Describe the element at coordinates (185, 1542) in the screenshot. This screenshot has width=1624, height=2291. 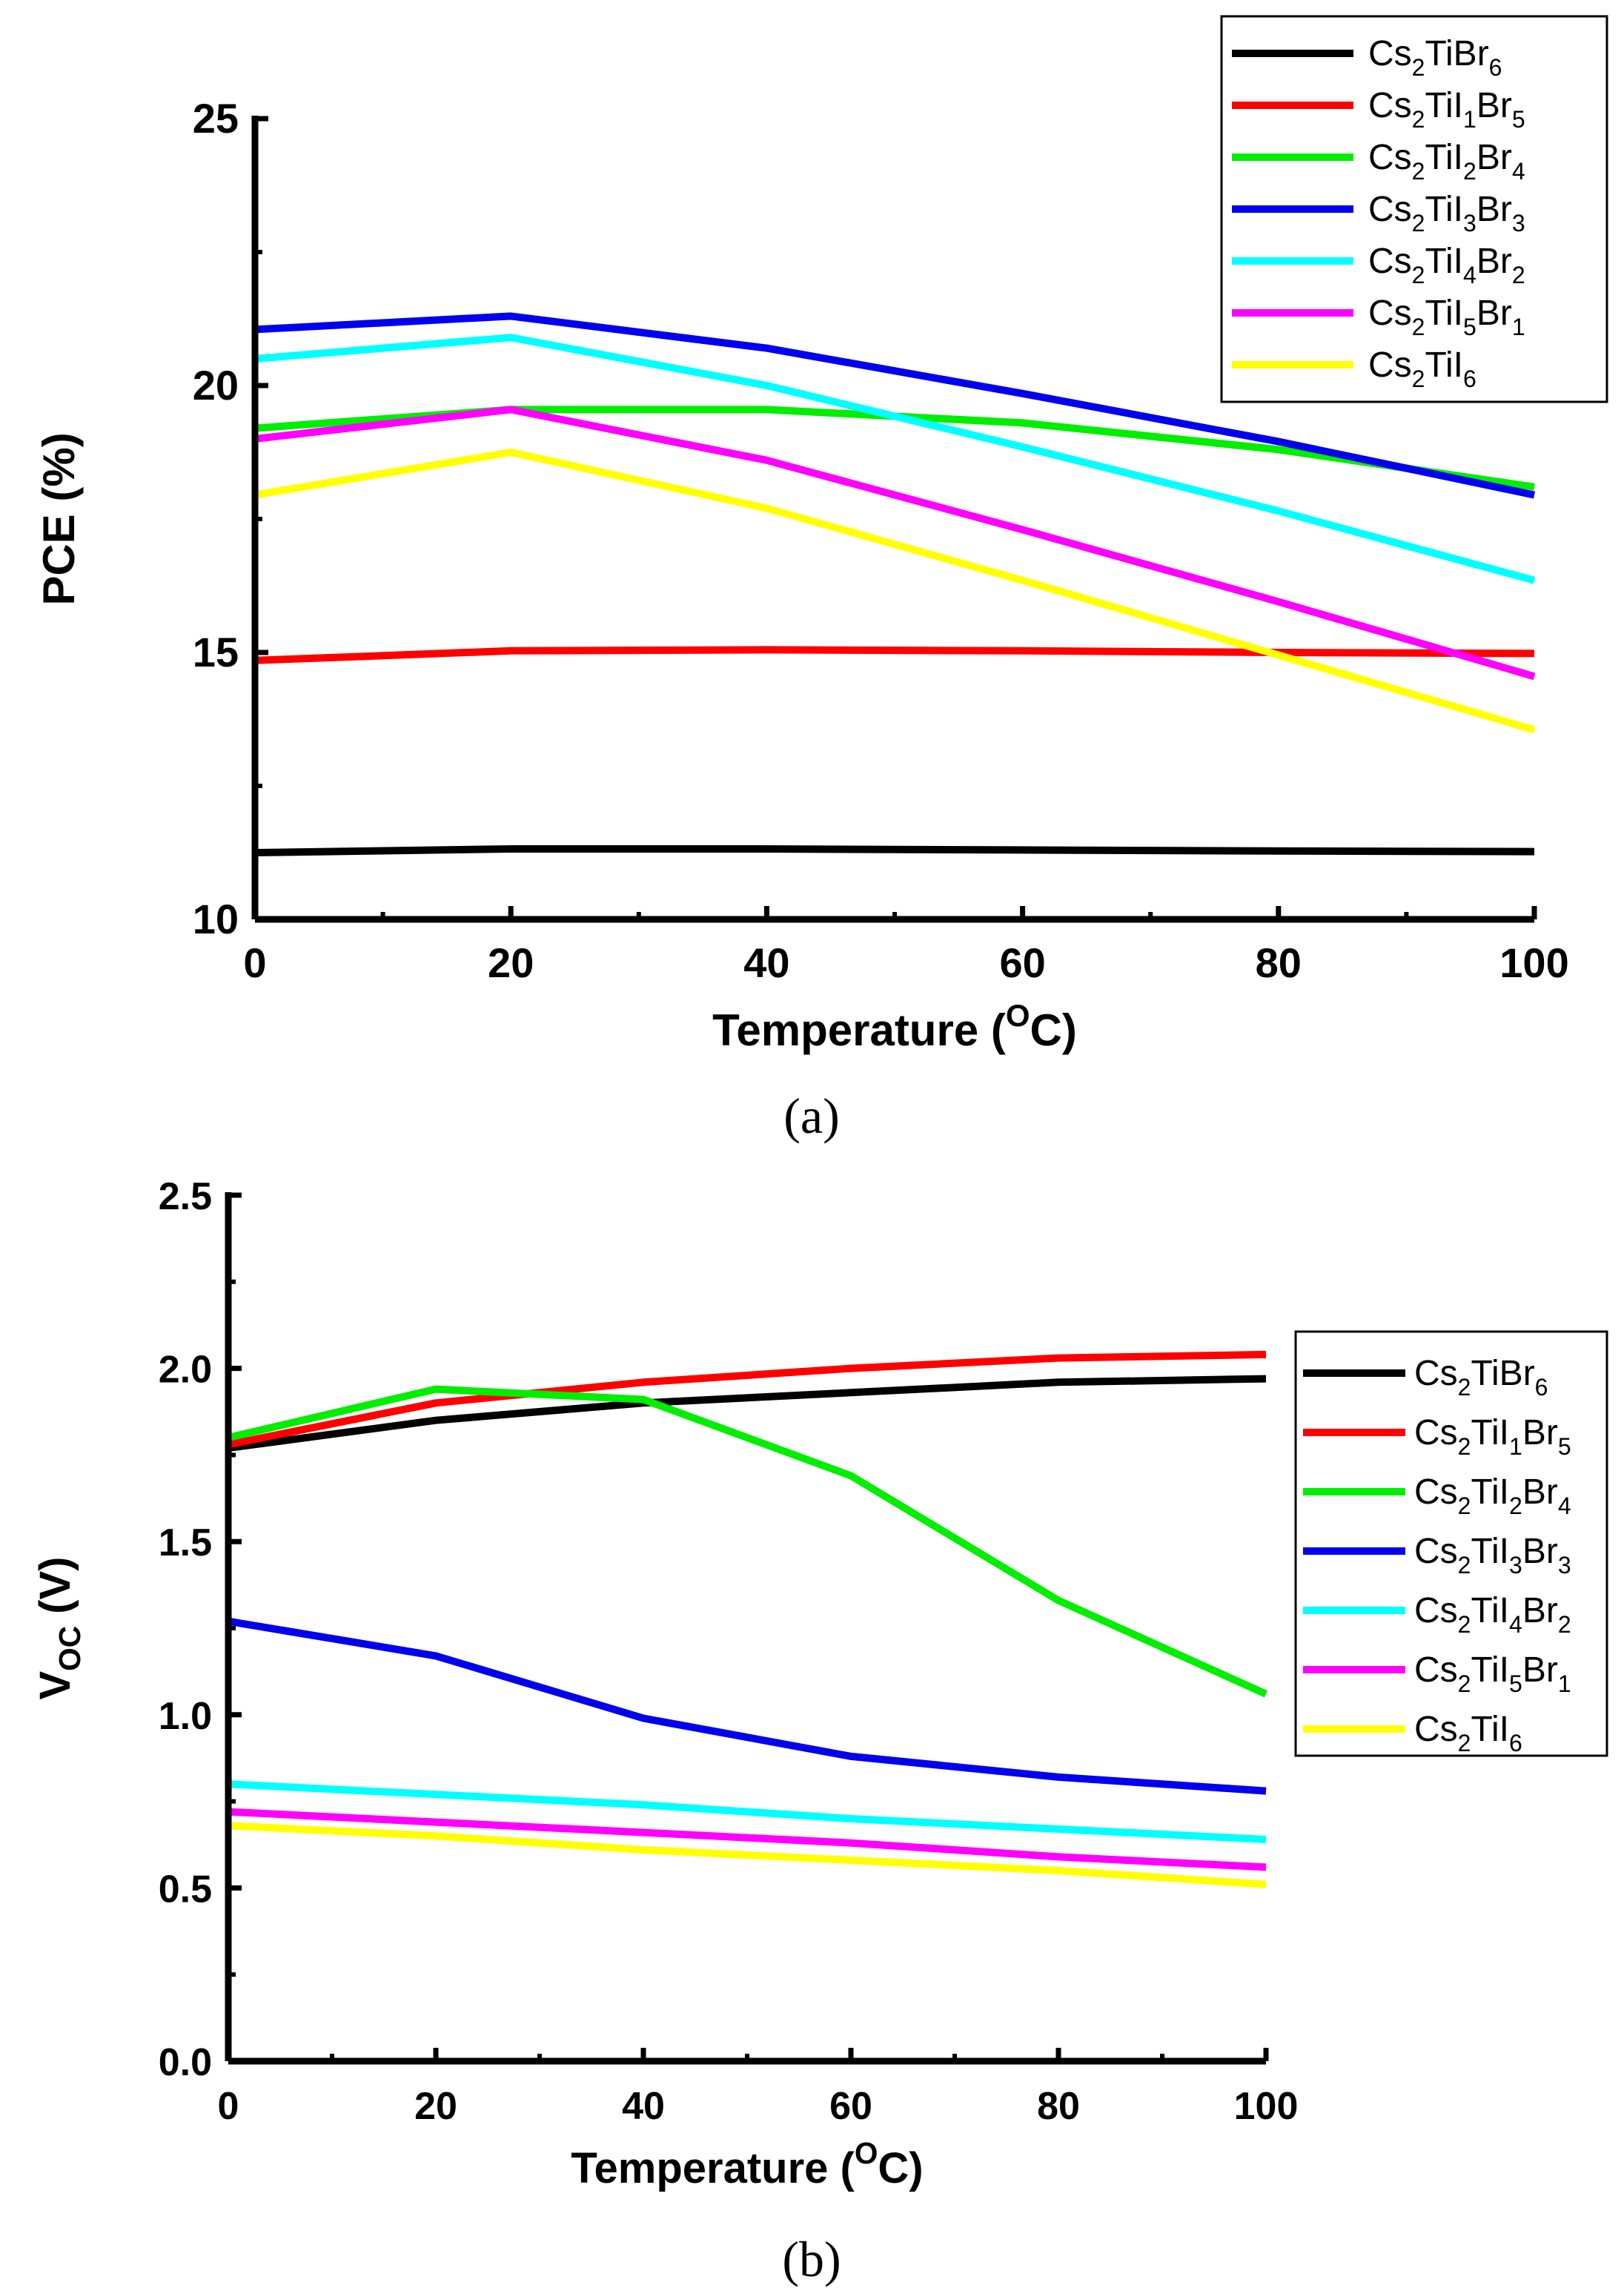
I see `y-tick-label: 1.5` at that location.